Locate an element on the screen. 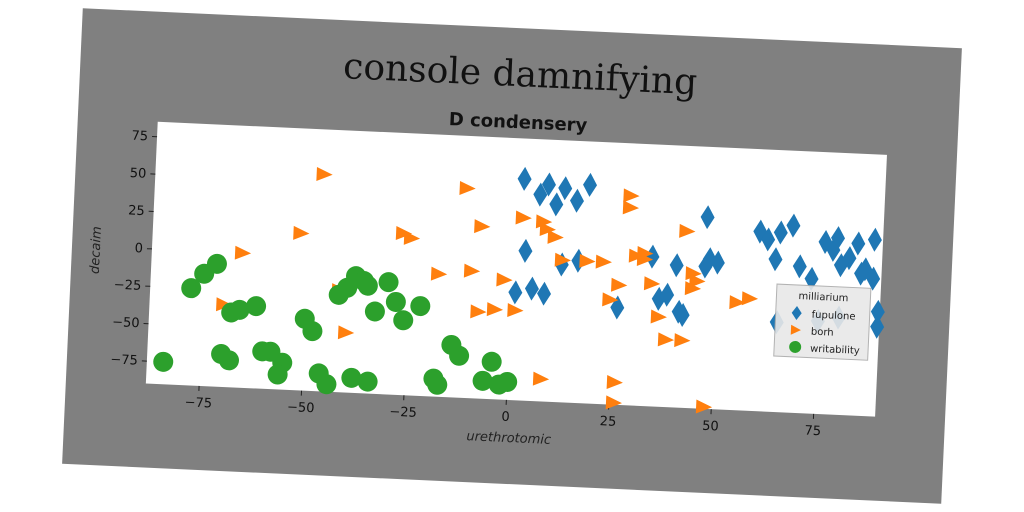 The image size is (1024, 512). x-tick-label: −75 is located at coordinates (198, 403).